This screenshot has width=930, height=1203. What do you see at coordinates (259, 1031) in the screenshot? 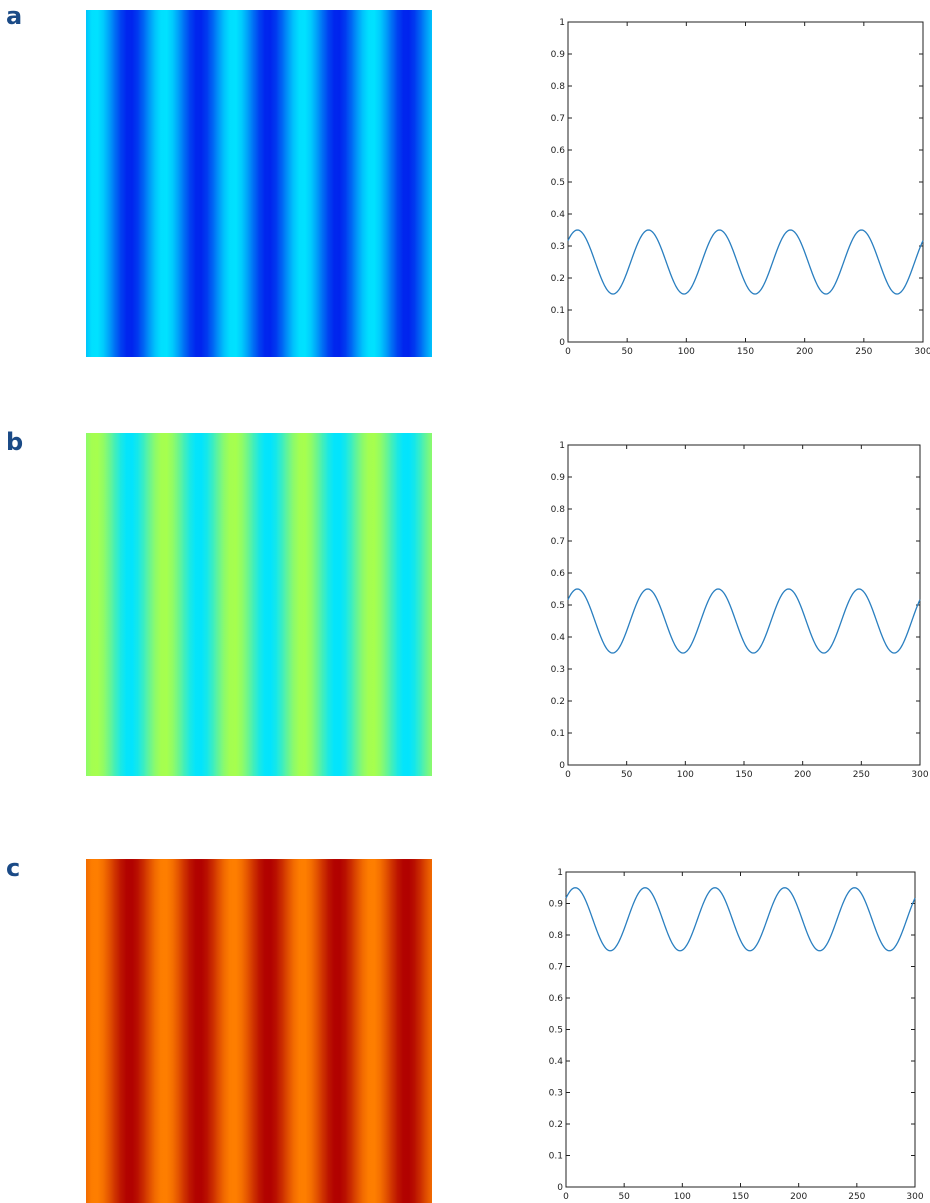
I see `stripe-heatmap-c` at bounding box center [259, 1031].